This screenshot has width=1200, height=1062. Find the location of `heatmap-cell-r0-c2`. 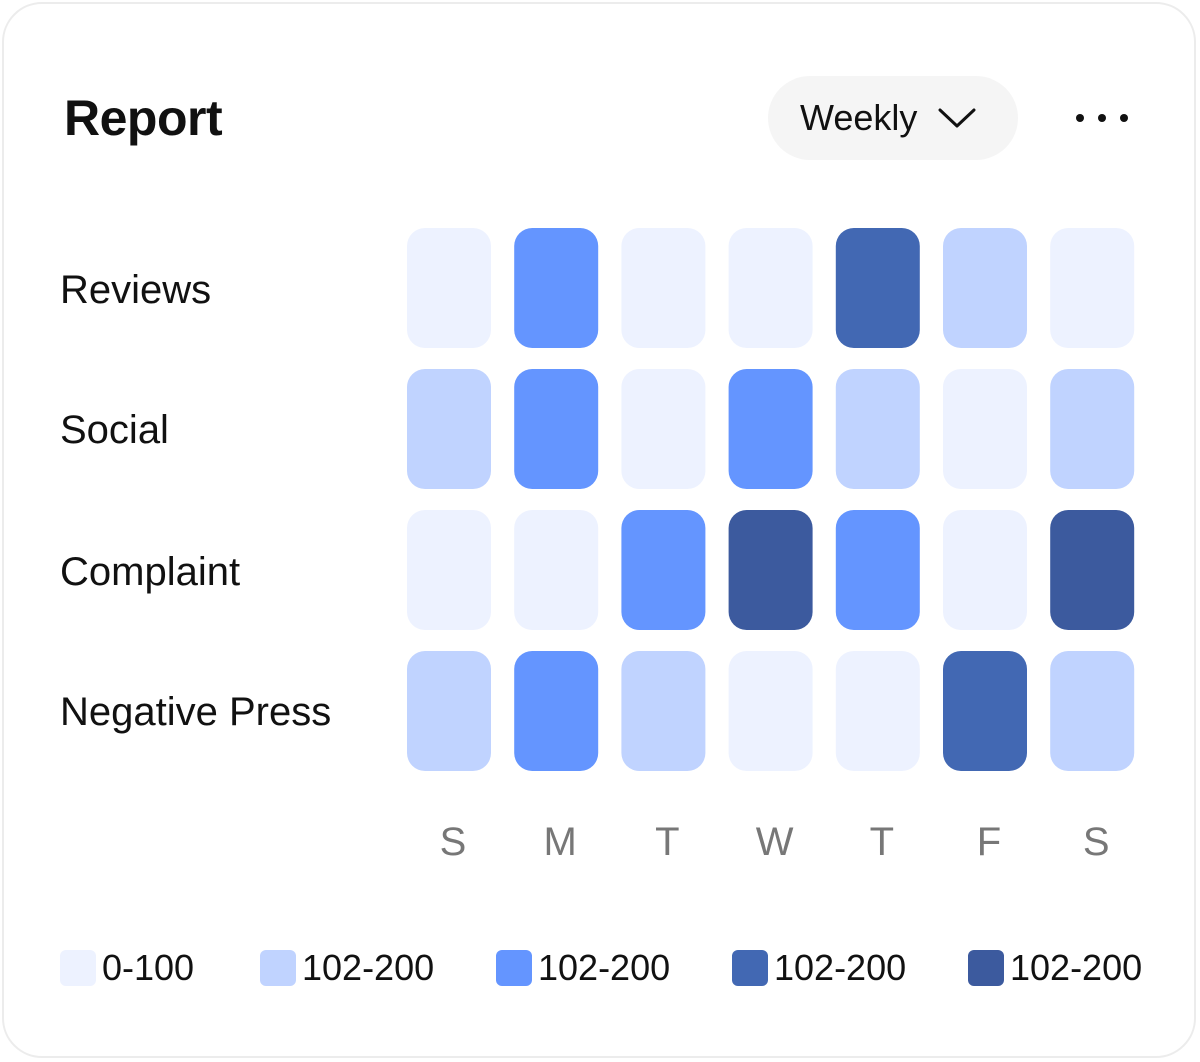

heatmap-cell-r0-c2 is located at coordinates (663, 288).